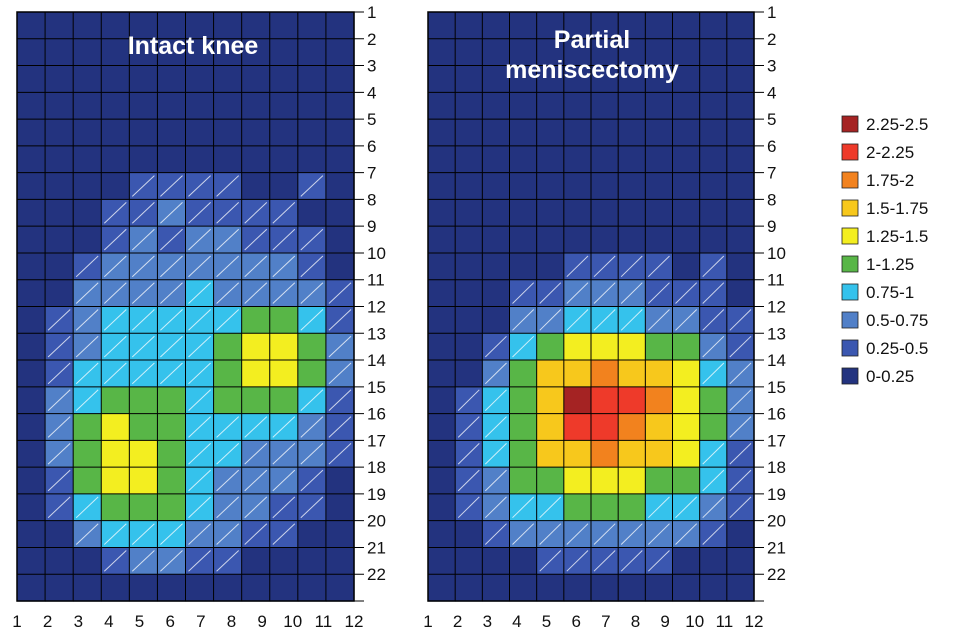  What do you see at coordinates (884, 124) in the screenshot?
I see `legend-item: 2.25-2.5` at bounding box center [884, 124].